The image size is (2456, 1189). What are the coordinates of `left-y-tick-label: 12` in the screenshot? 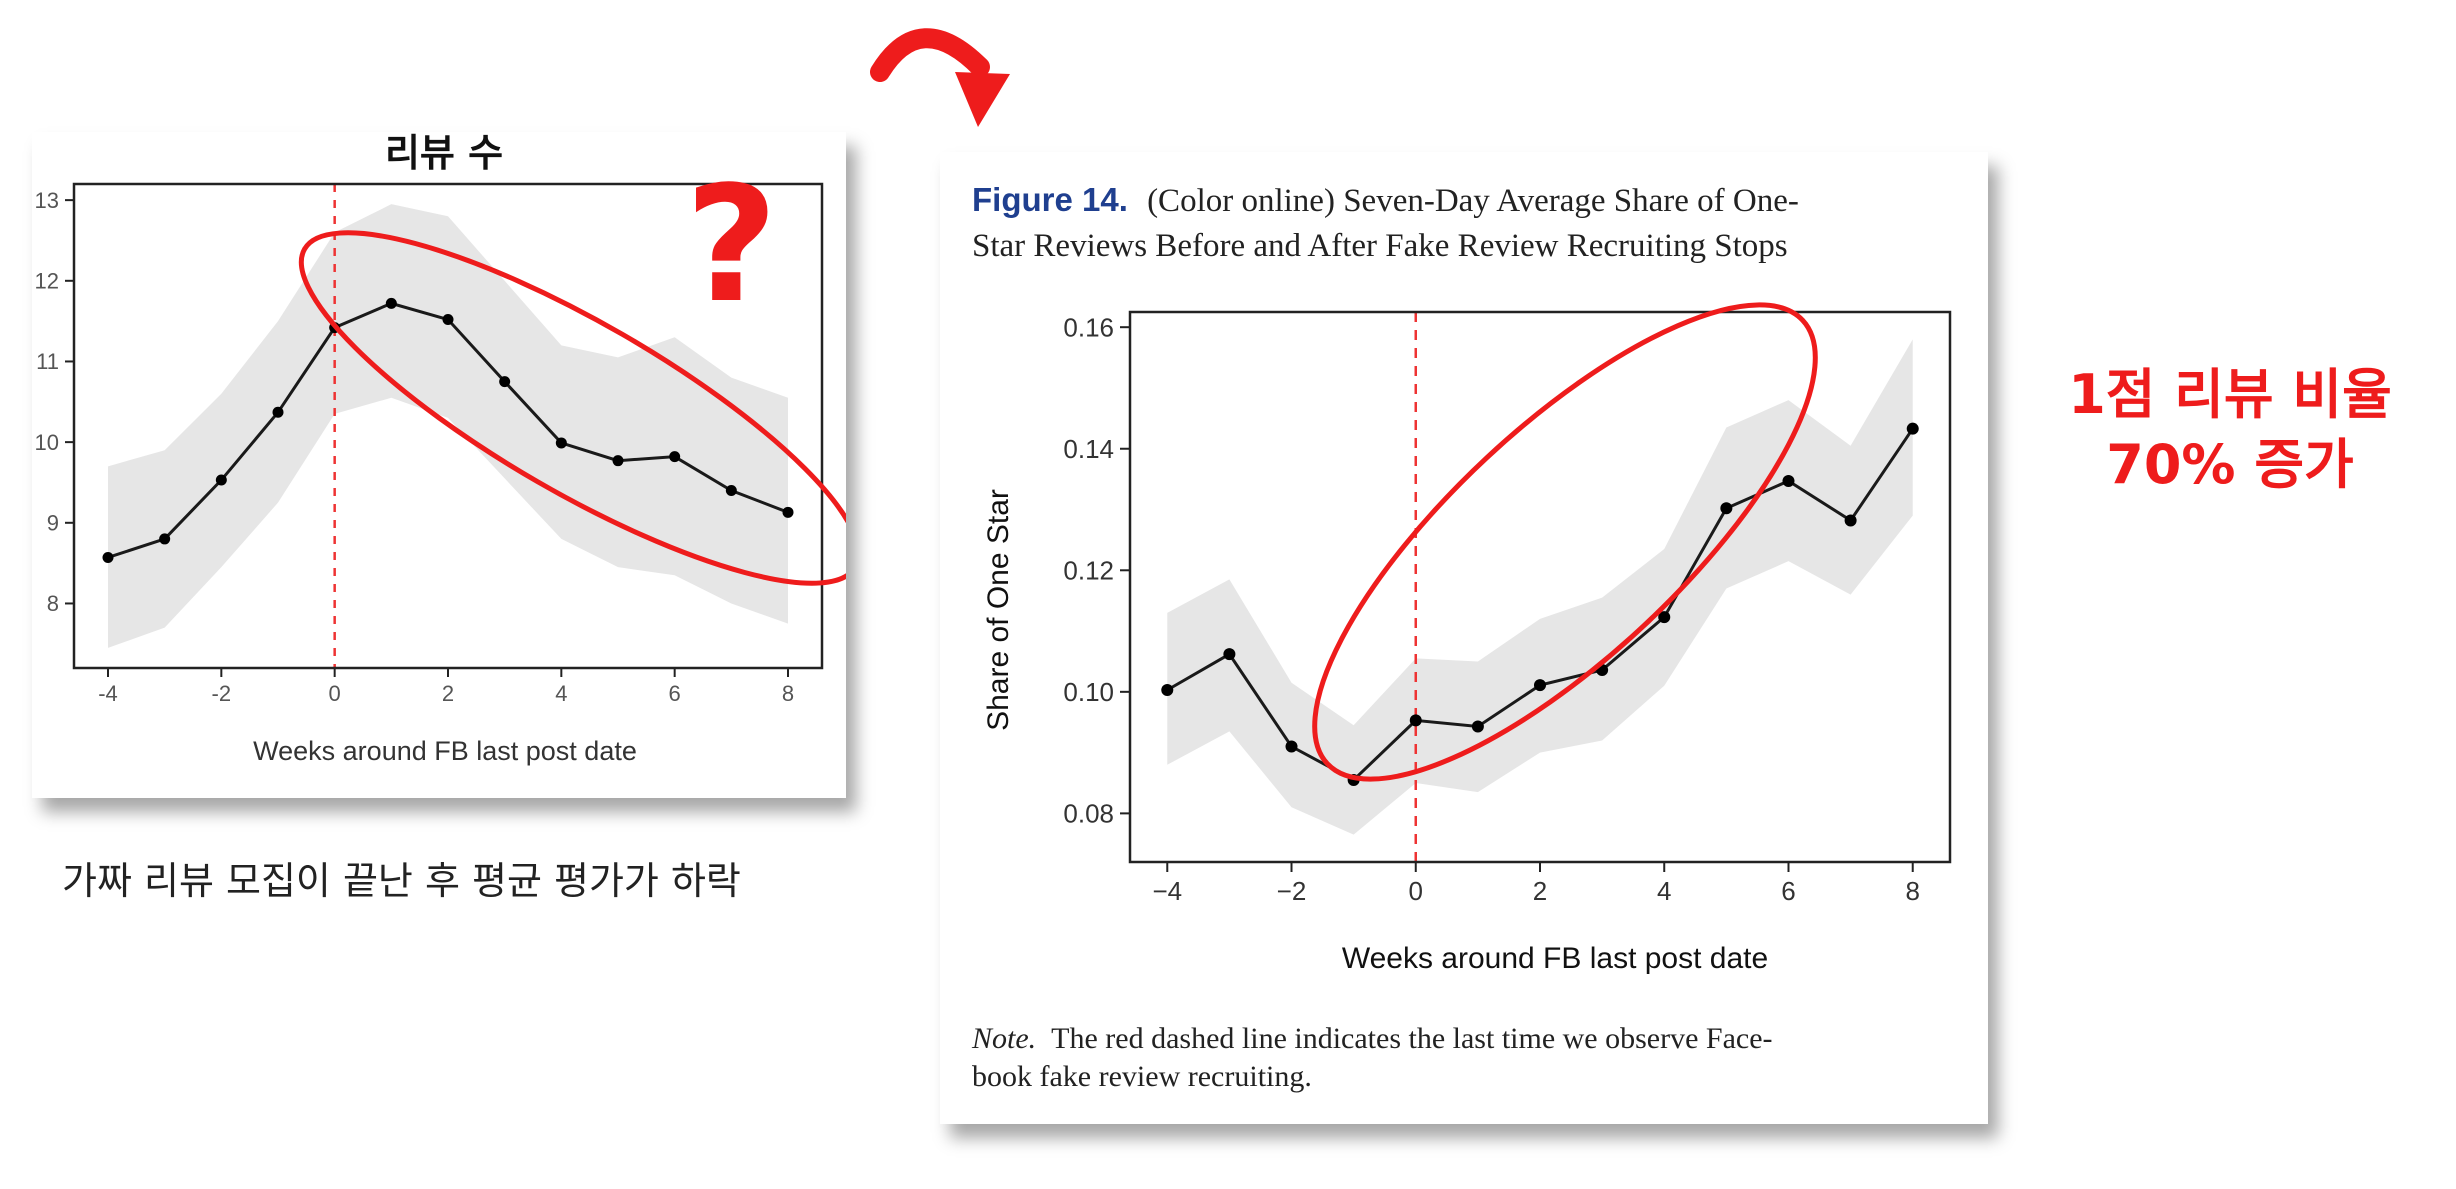 It's located at (47, 281).